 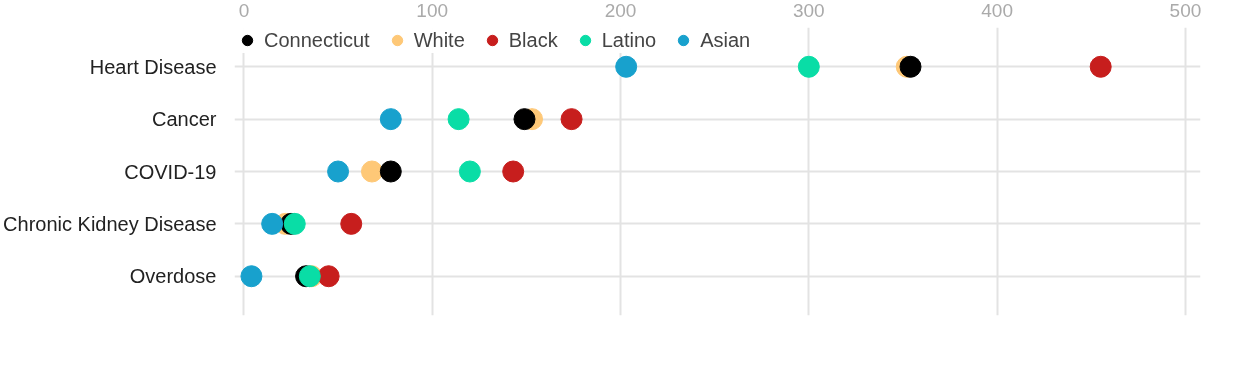 What do you see at coordinates (533, 40) in the screenshot?
I see `legend-label: Black` at bounding box center [533, 40].